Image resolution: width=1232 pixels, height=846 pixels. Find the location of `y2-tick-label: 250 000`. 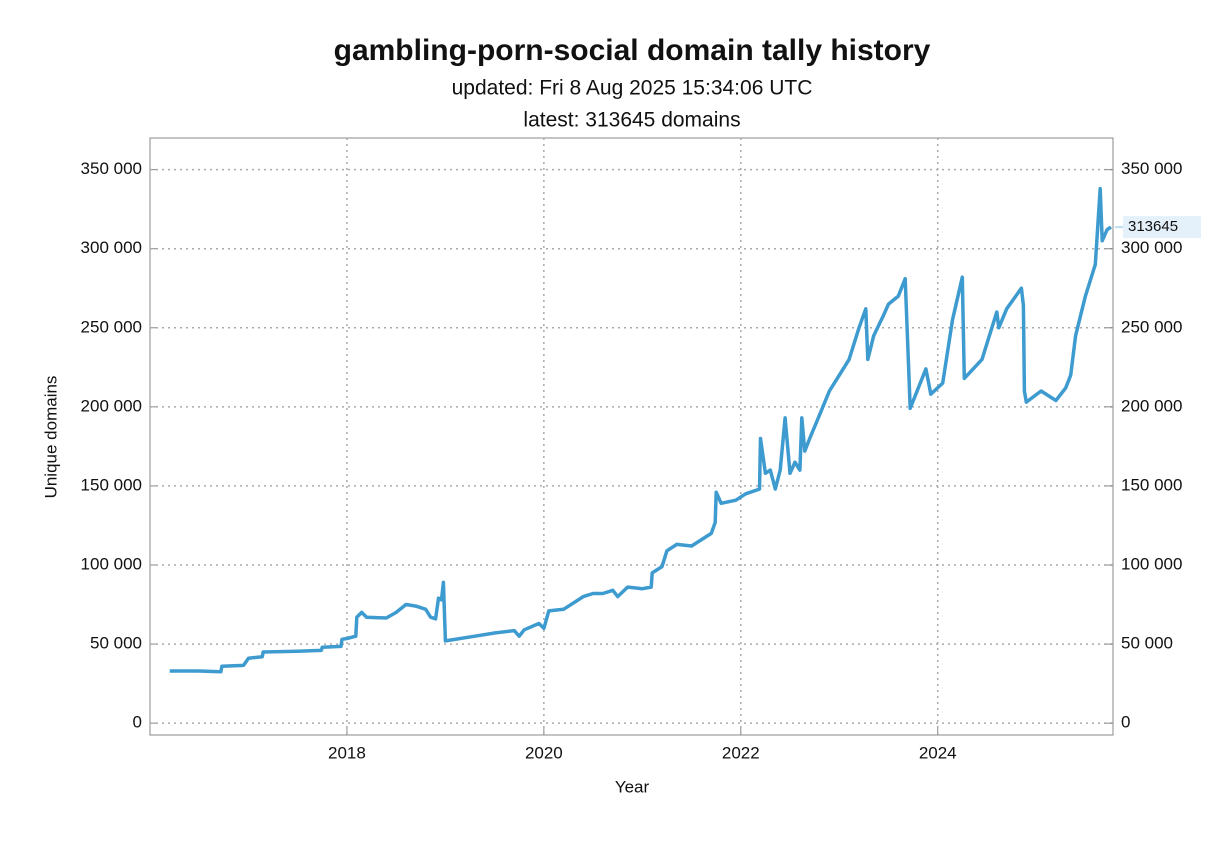

y2-tick-label: 250 000 is located at coordinates (1151, 326).